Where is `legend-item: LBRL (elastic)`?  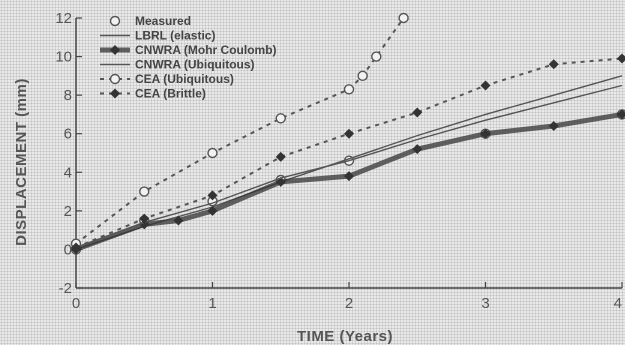
legend-item: LBRL (elastic) is located at coordinates (157, 36).